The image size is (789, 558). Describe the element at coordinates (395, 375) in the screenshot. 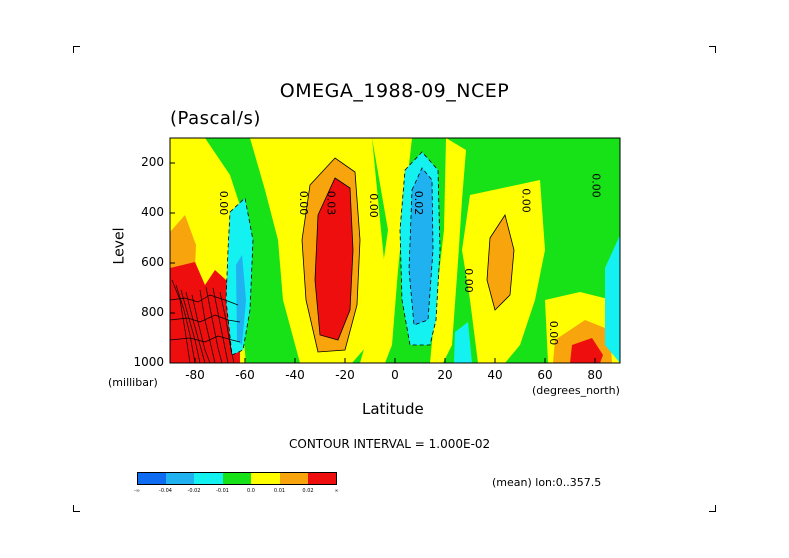

I see `x-tick-label: 0` at that location.